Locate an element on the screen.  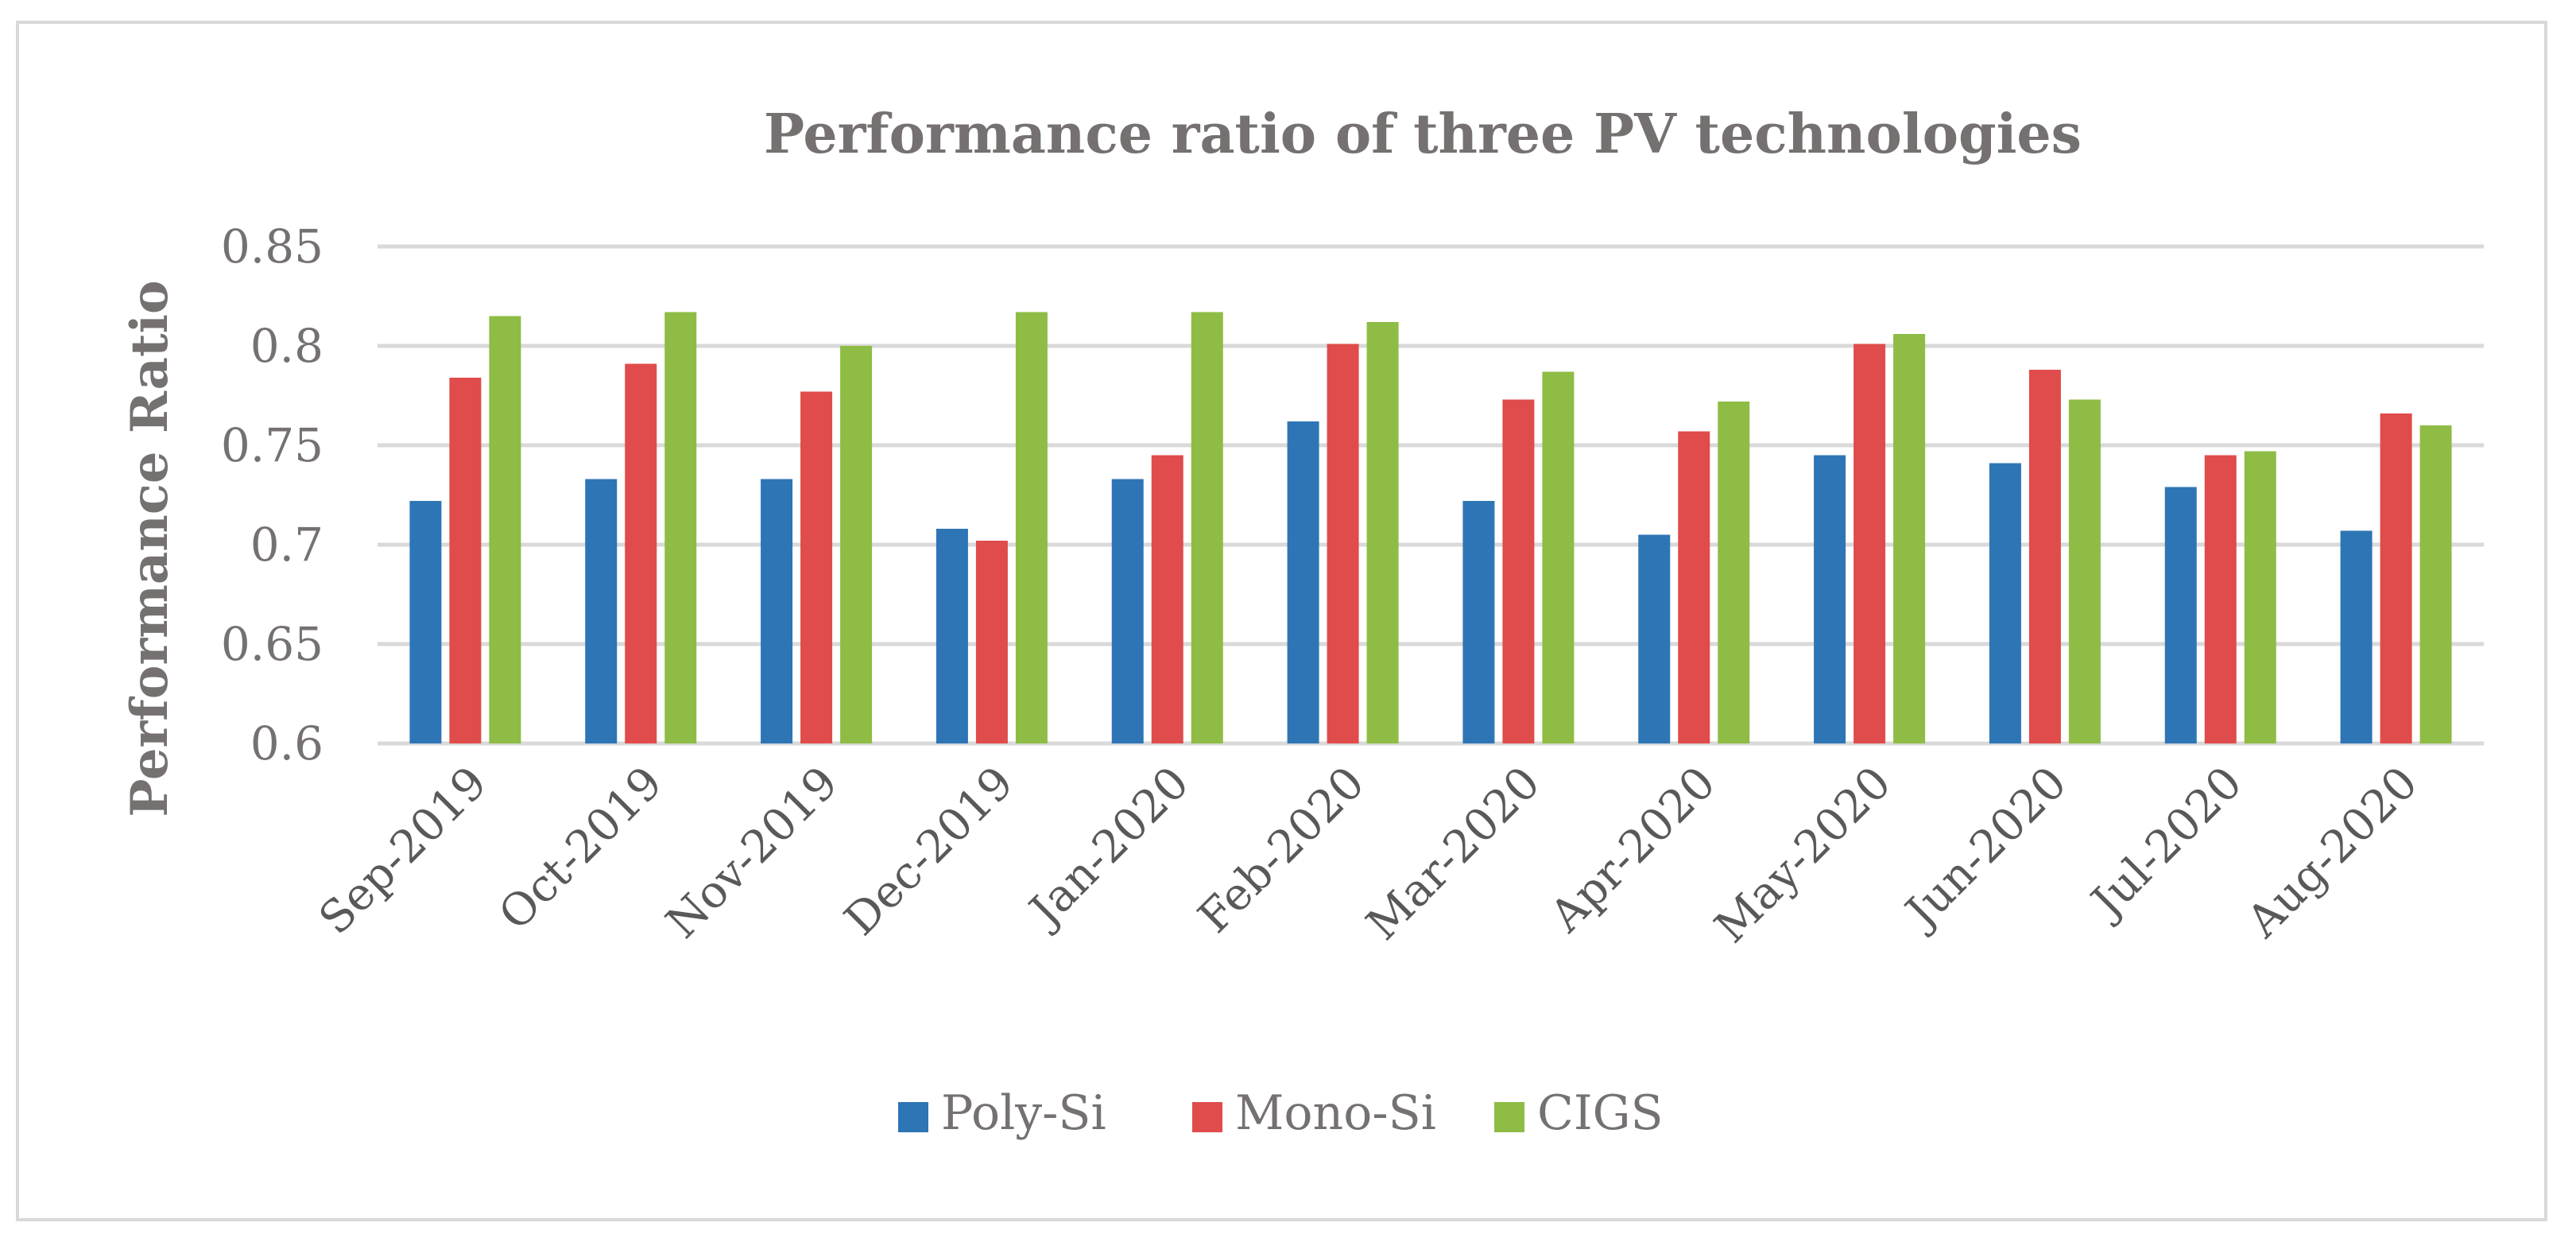
bar-cigs-mar-2020 is located at coordinates (1558, 557).